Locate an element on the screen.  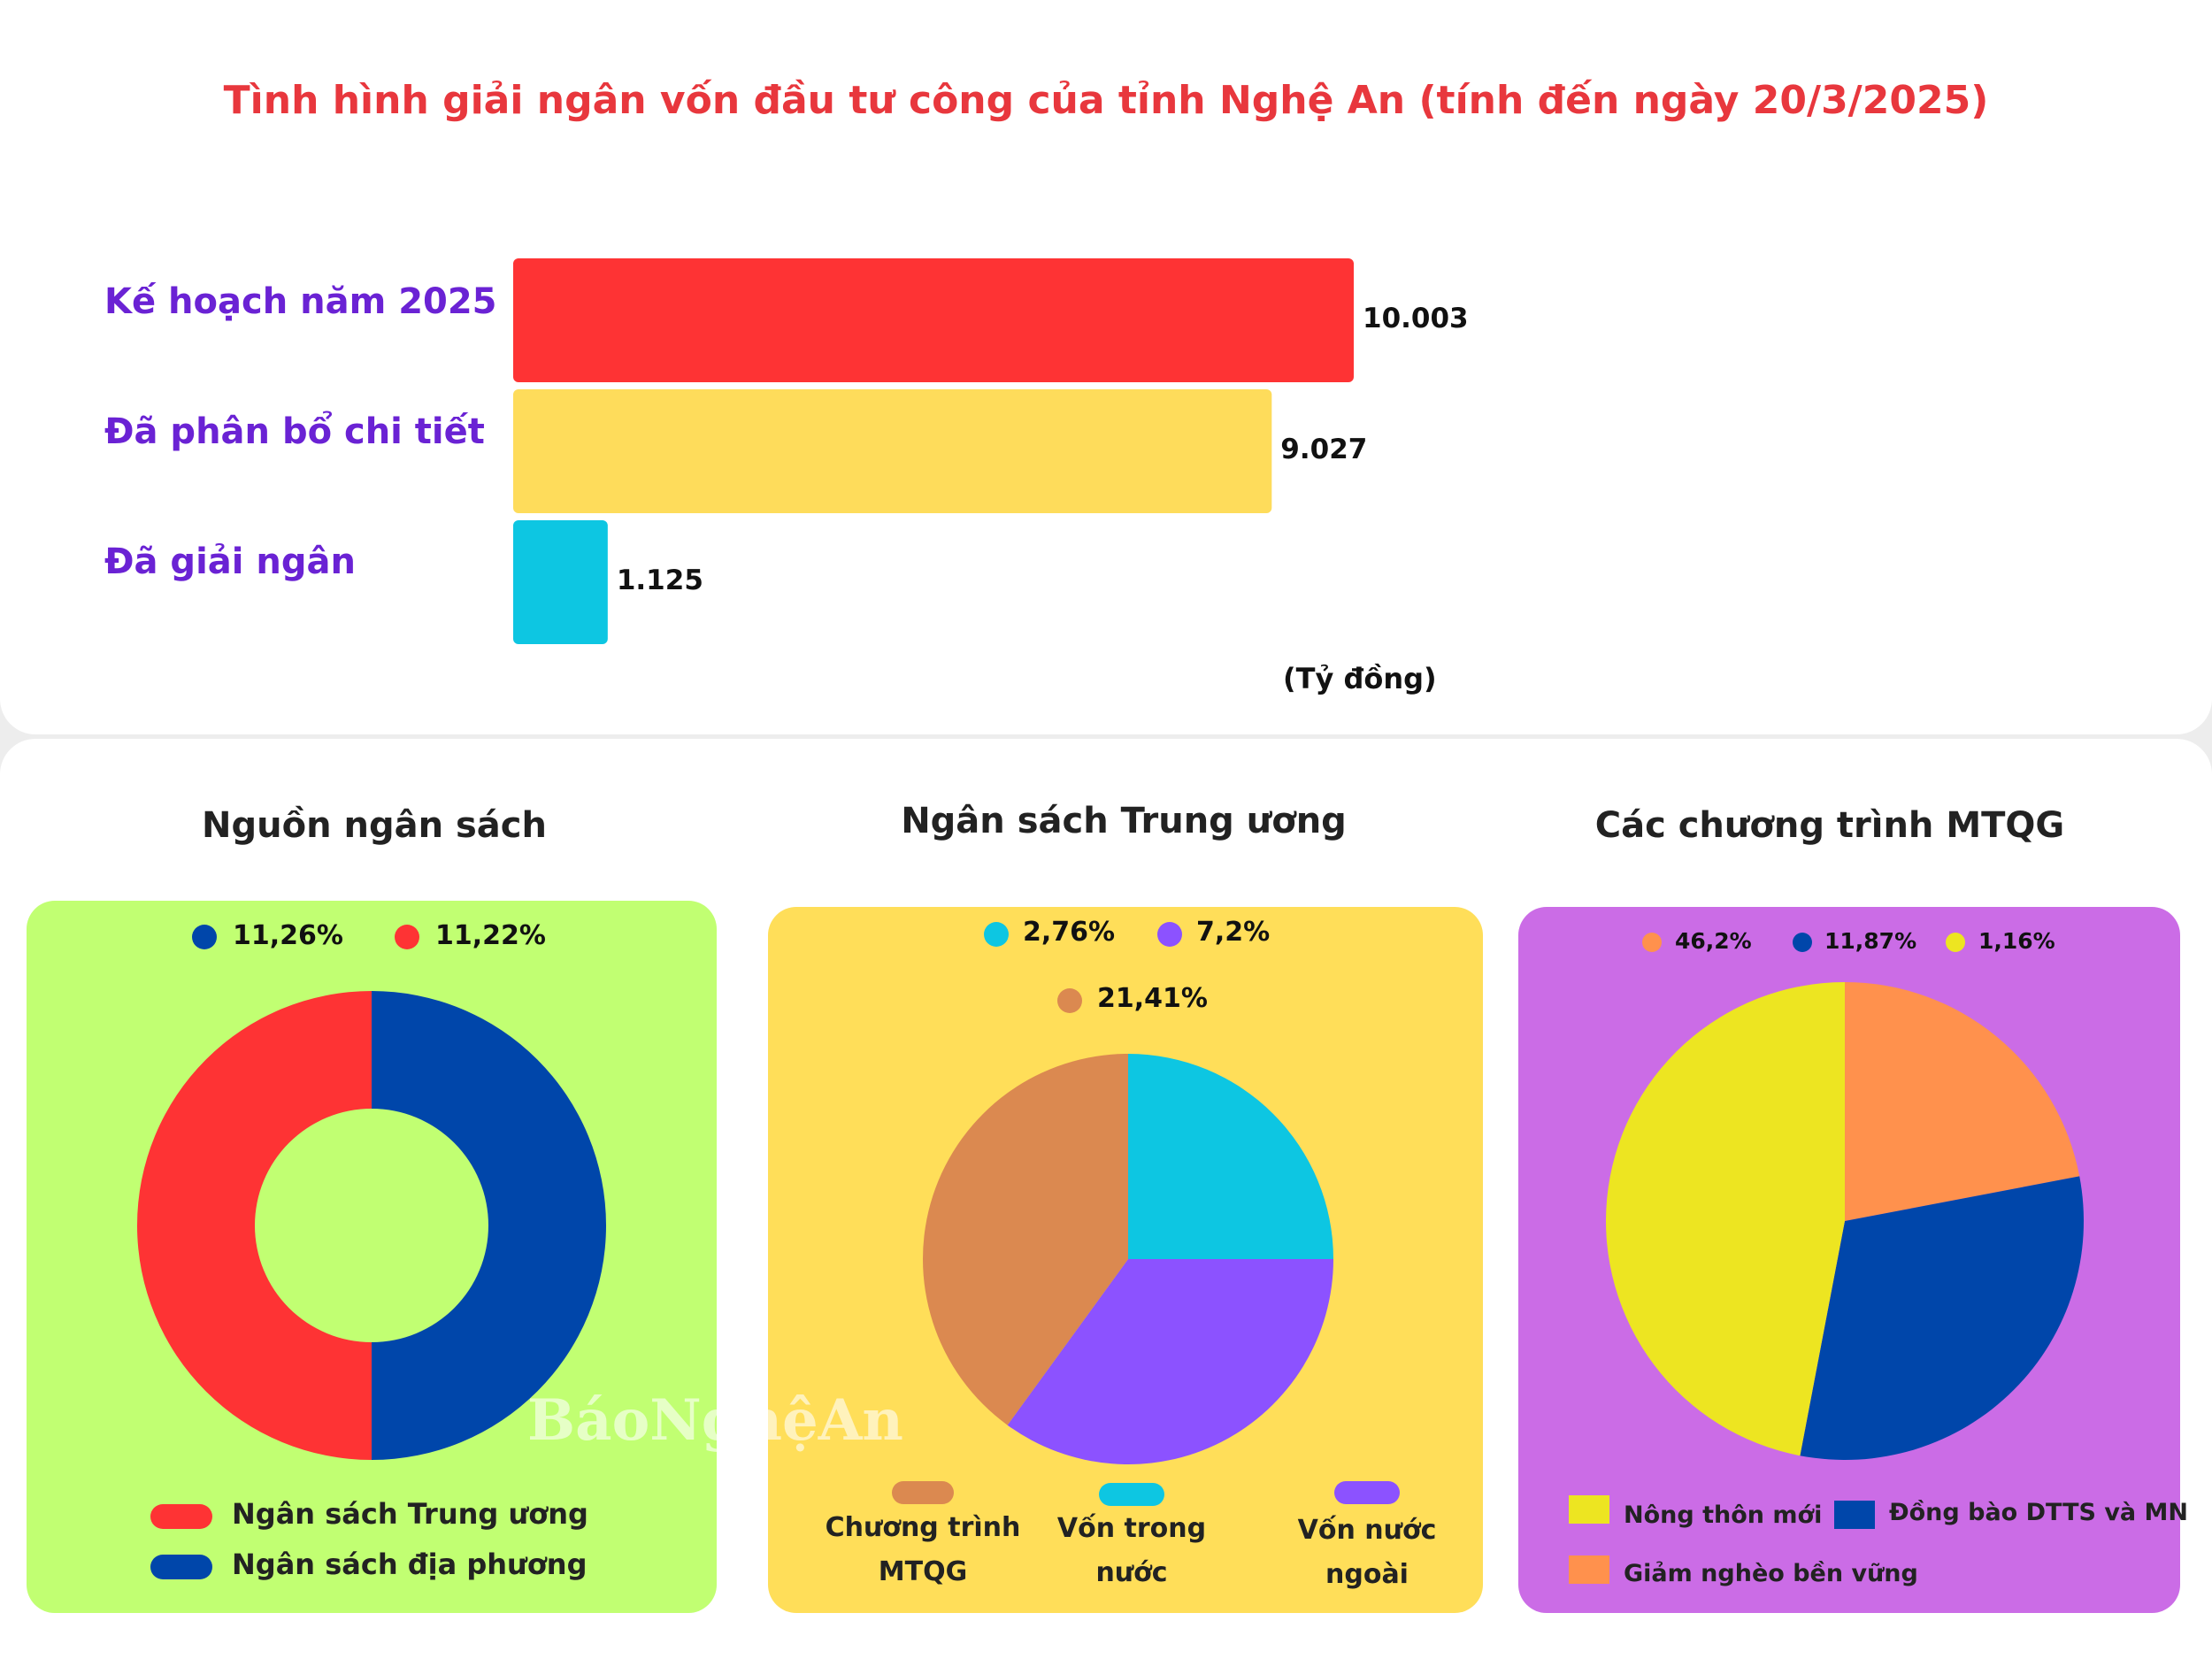
annotation-dot-foreign is located at coordinates (1170, 935).